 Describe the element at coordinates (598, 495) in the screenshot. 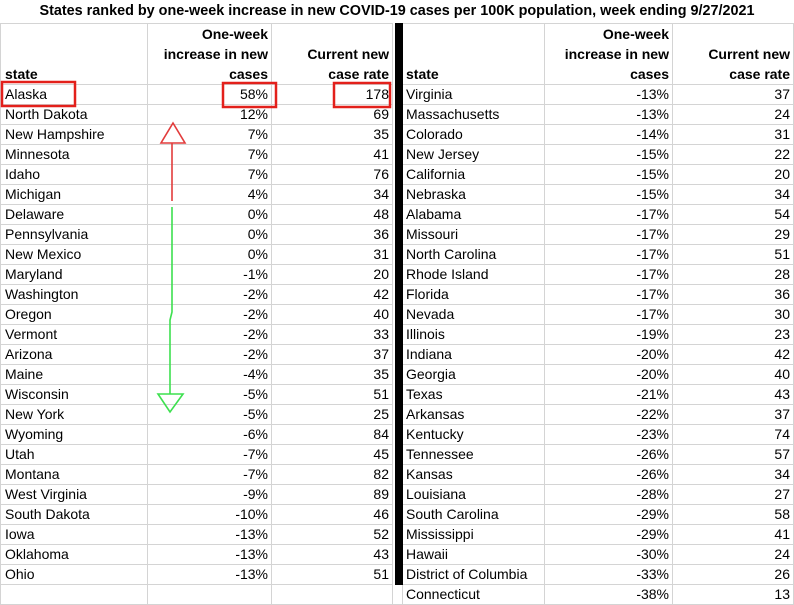

I see `table-row: Louisiana -28% 27` at that location.